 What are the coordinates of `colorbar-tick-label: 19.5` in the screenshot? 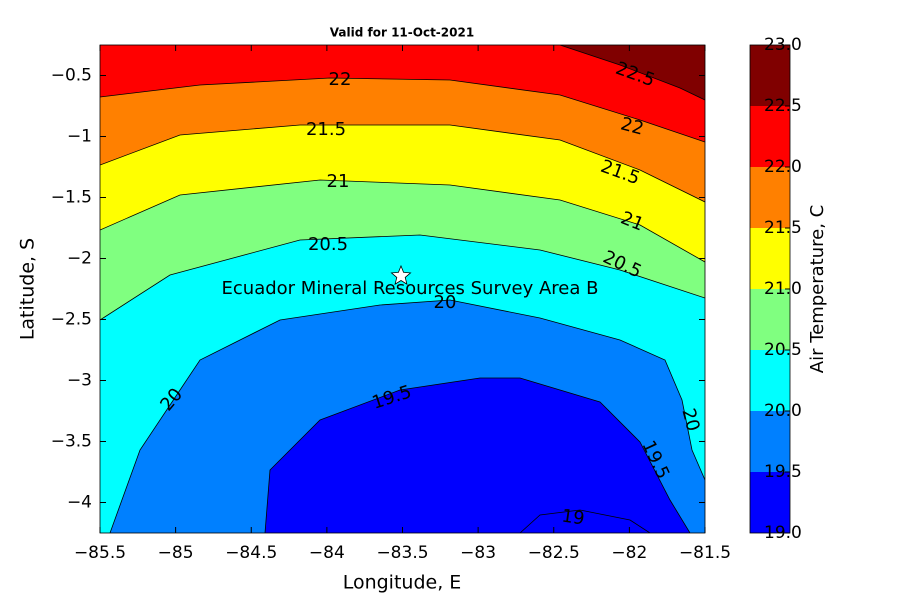 It's located at (783, 472).